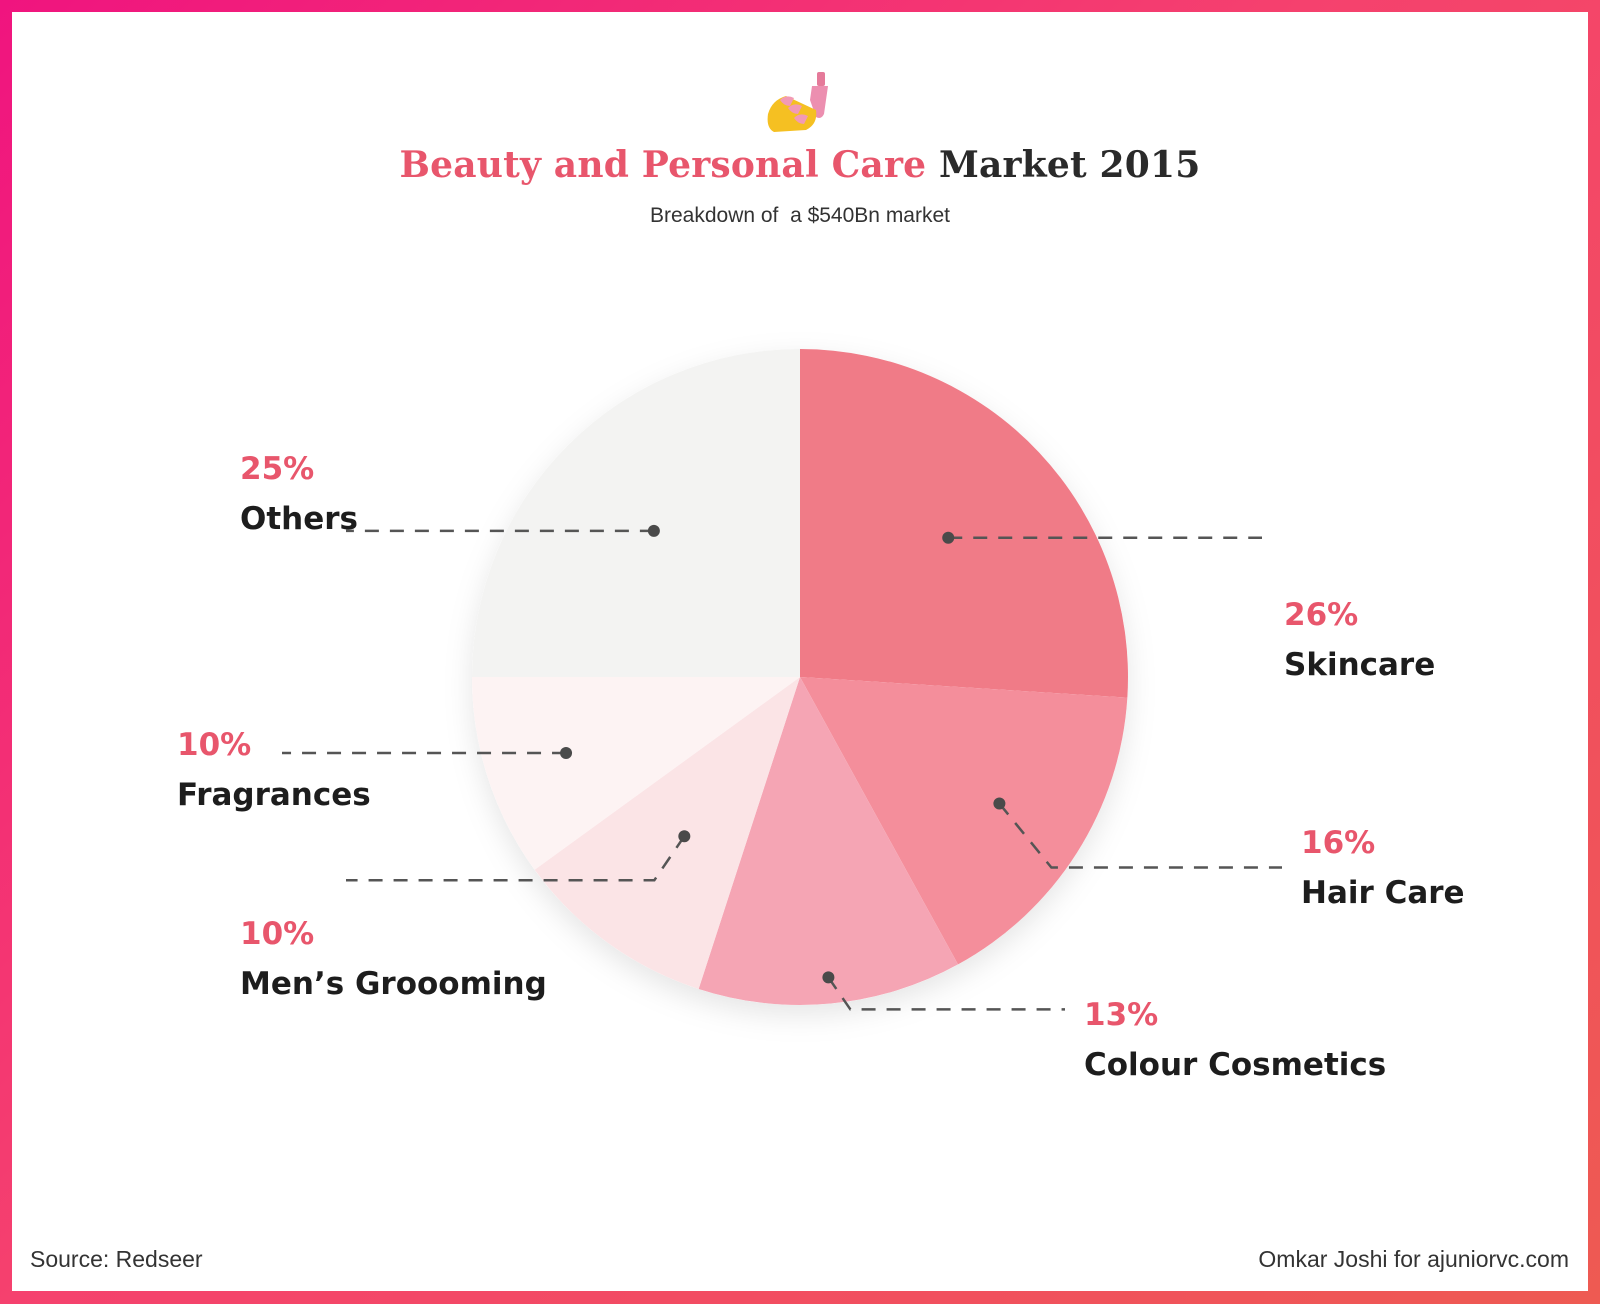 This screenshot has height=1304, width=1600. I want to click on pie-slice-others, so click(636, 513).